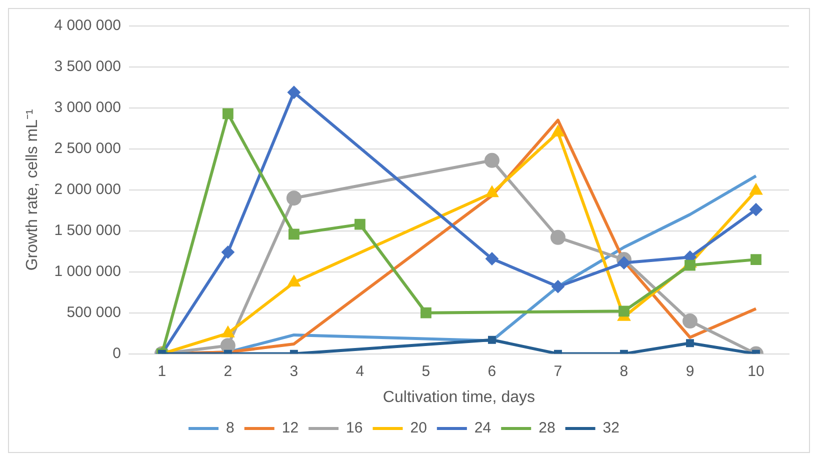 This screenshot has height=461, width=818. Describe the element at coordinates (294, 371) in the screenshot. I see `x-tick-label: 3` at that location.